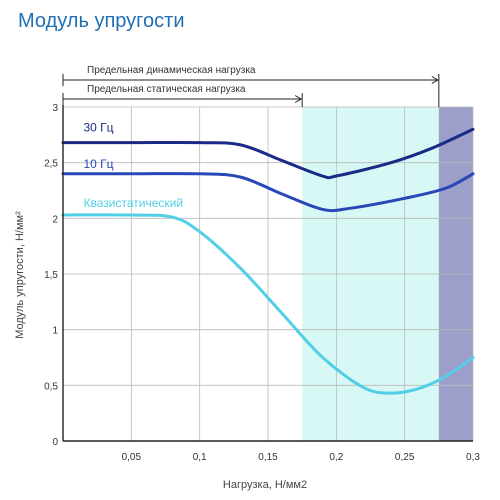 The image size is (500, 500). What do you see at coordinates (55, 108) in the screenshot?
I see `y-tick-label: 3` at bounding box center [55, 108].